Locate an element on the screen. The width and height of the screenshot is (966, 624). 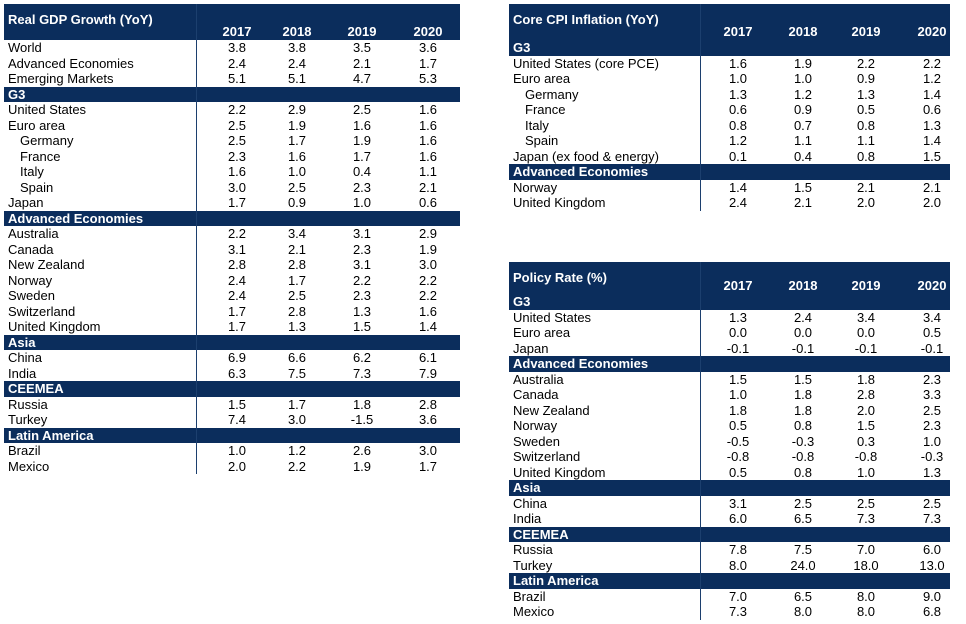
value-cell: 1.2 is located at coordinates (803, 94).